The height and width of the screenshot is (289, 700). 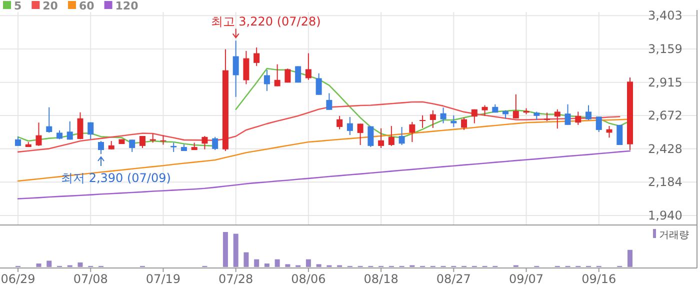 I want to click on legend-label: 거래량, so click(x=674, y=235).